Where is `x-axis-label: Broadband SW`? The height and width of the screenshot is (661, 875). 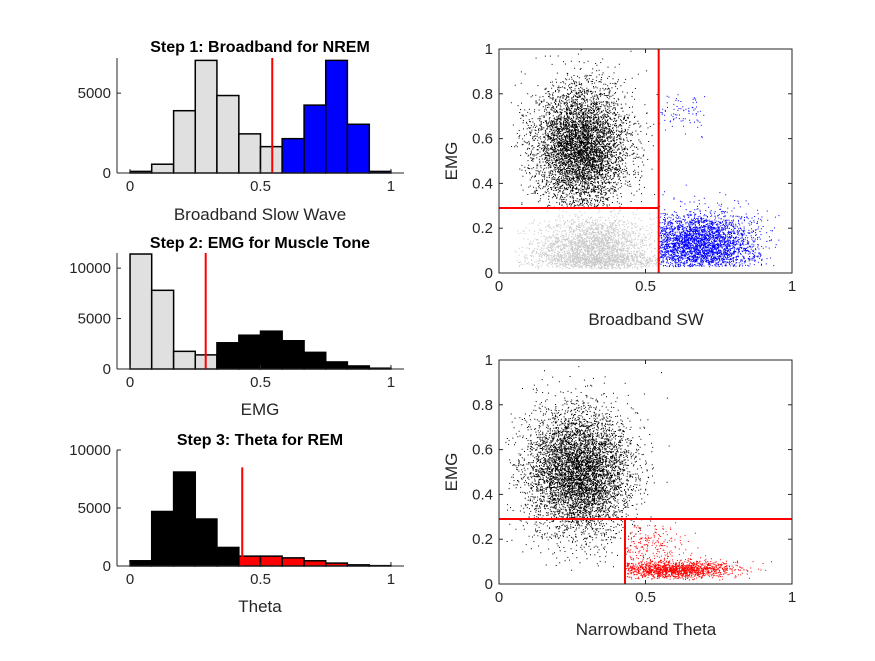 x-axis-label: Broadband SW is located at coordinates (645, 319).